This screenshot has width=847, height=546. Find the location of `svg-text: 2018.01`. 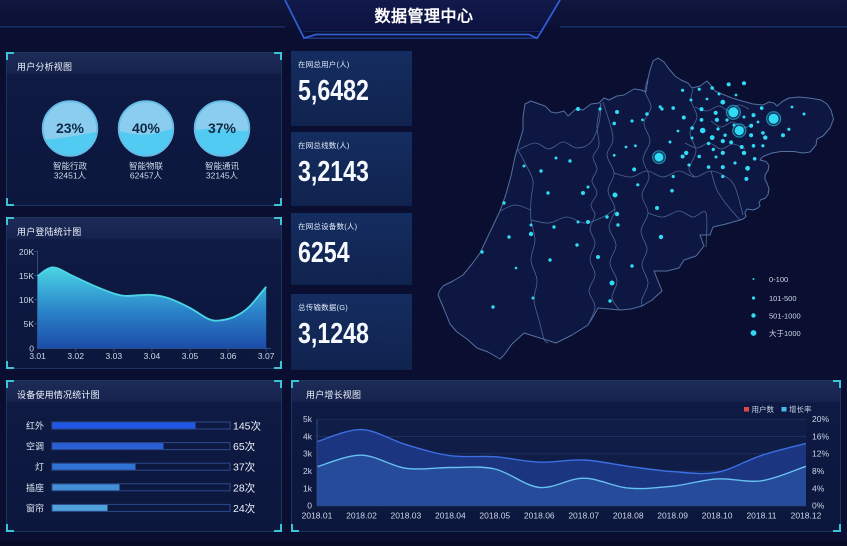

svg-text: 2018.01 is located at coordinates (317, 516).